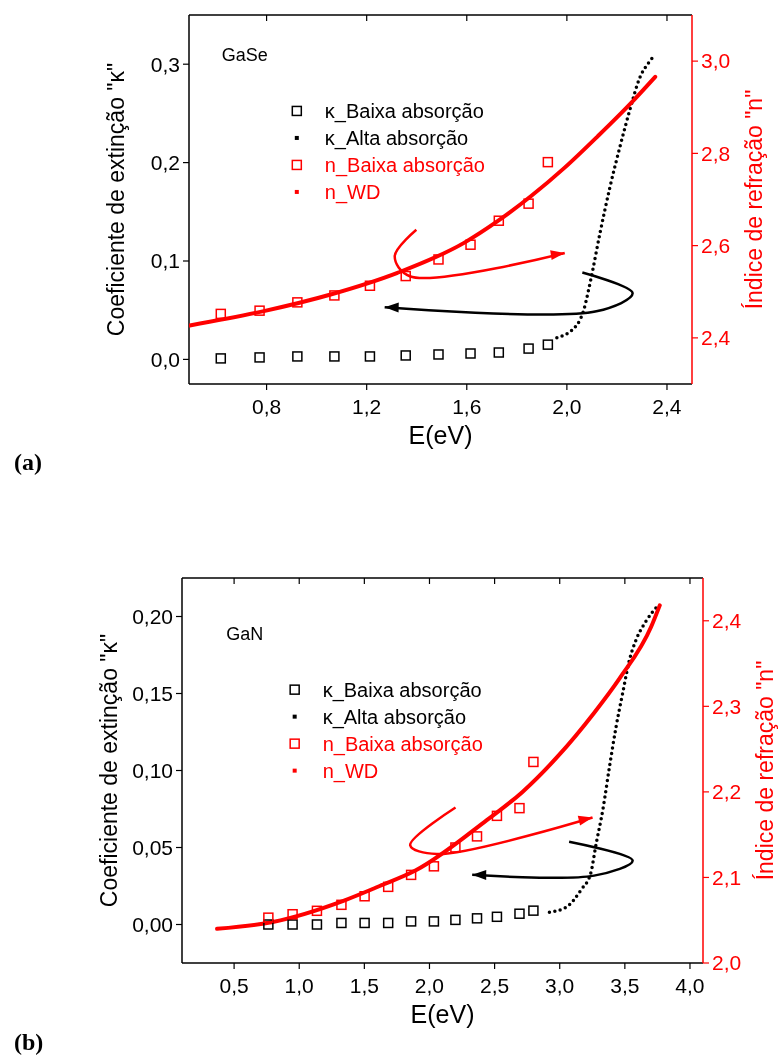 This screenshot has height=1061, width=781. I want to click on x-tick-label: 3,5, so click(625, 985).